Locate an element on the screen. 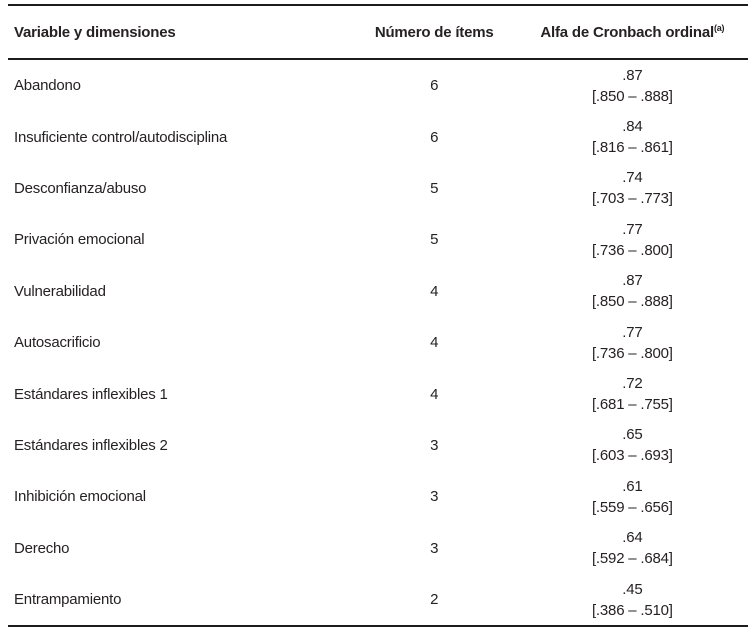  cell-variable-name: Vulnerabilidad is located at coordinates (60, 291).